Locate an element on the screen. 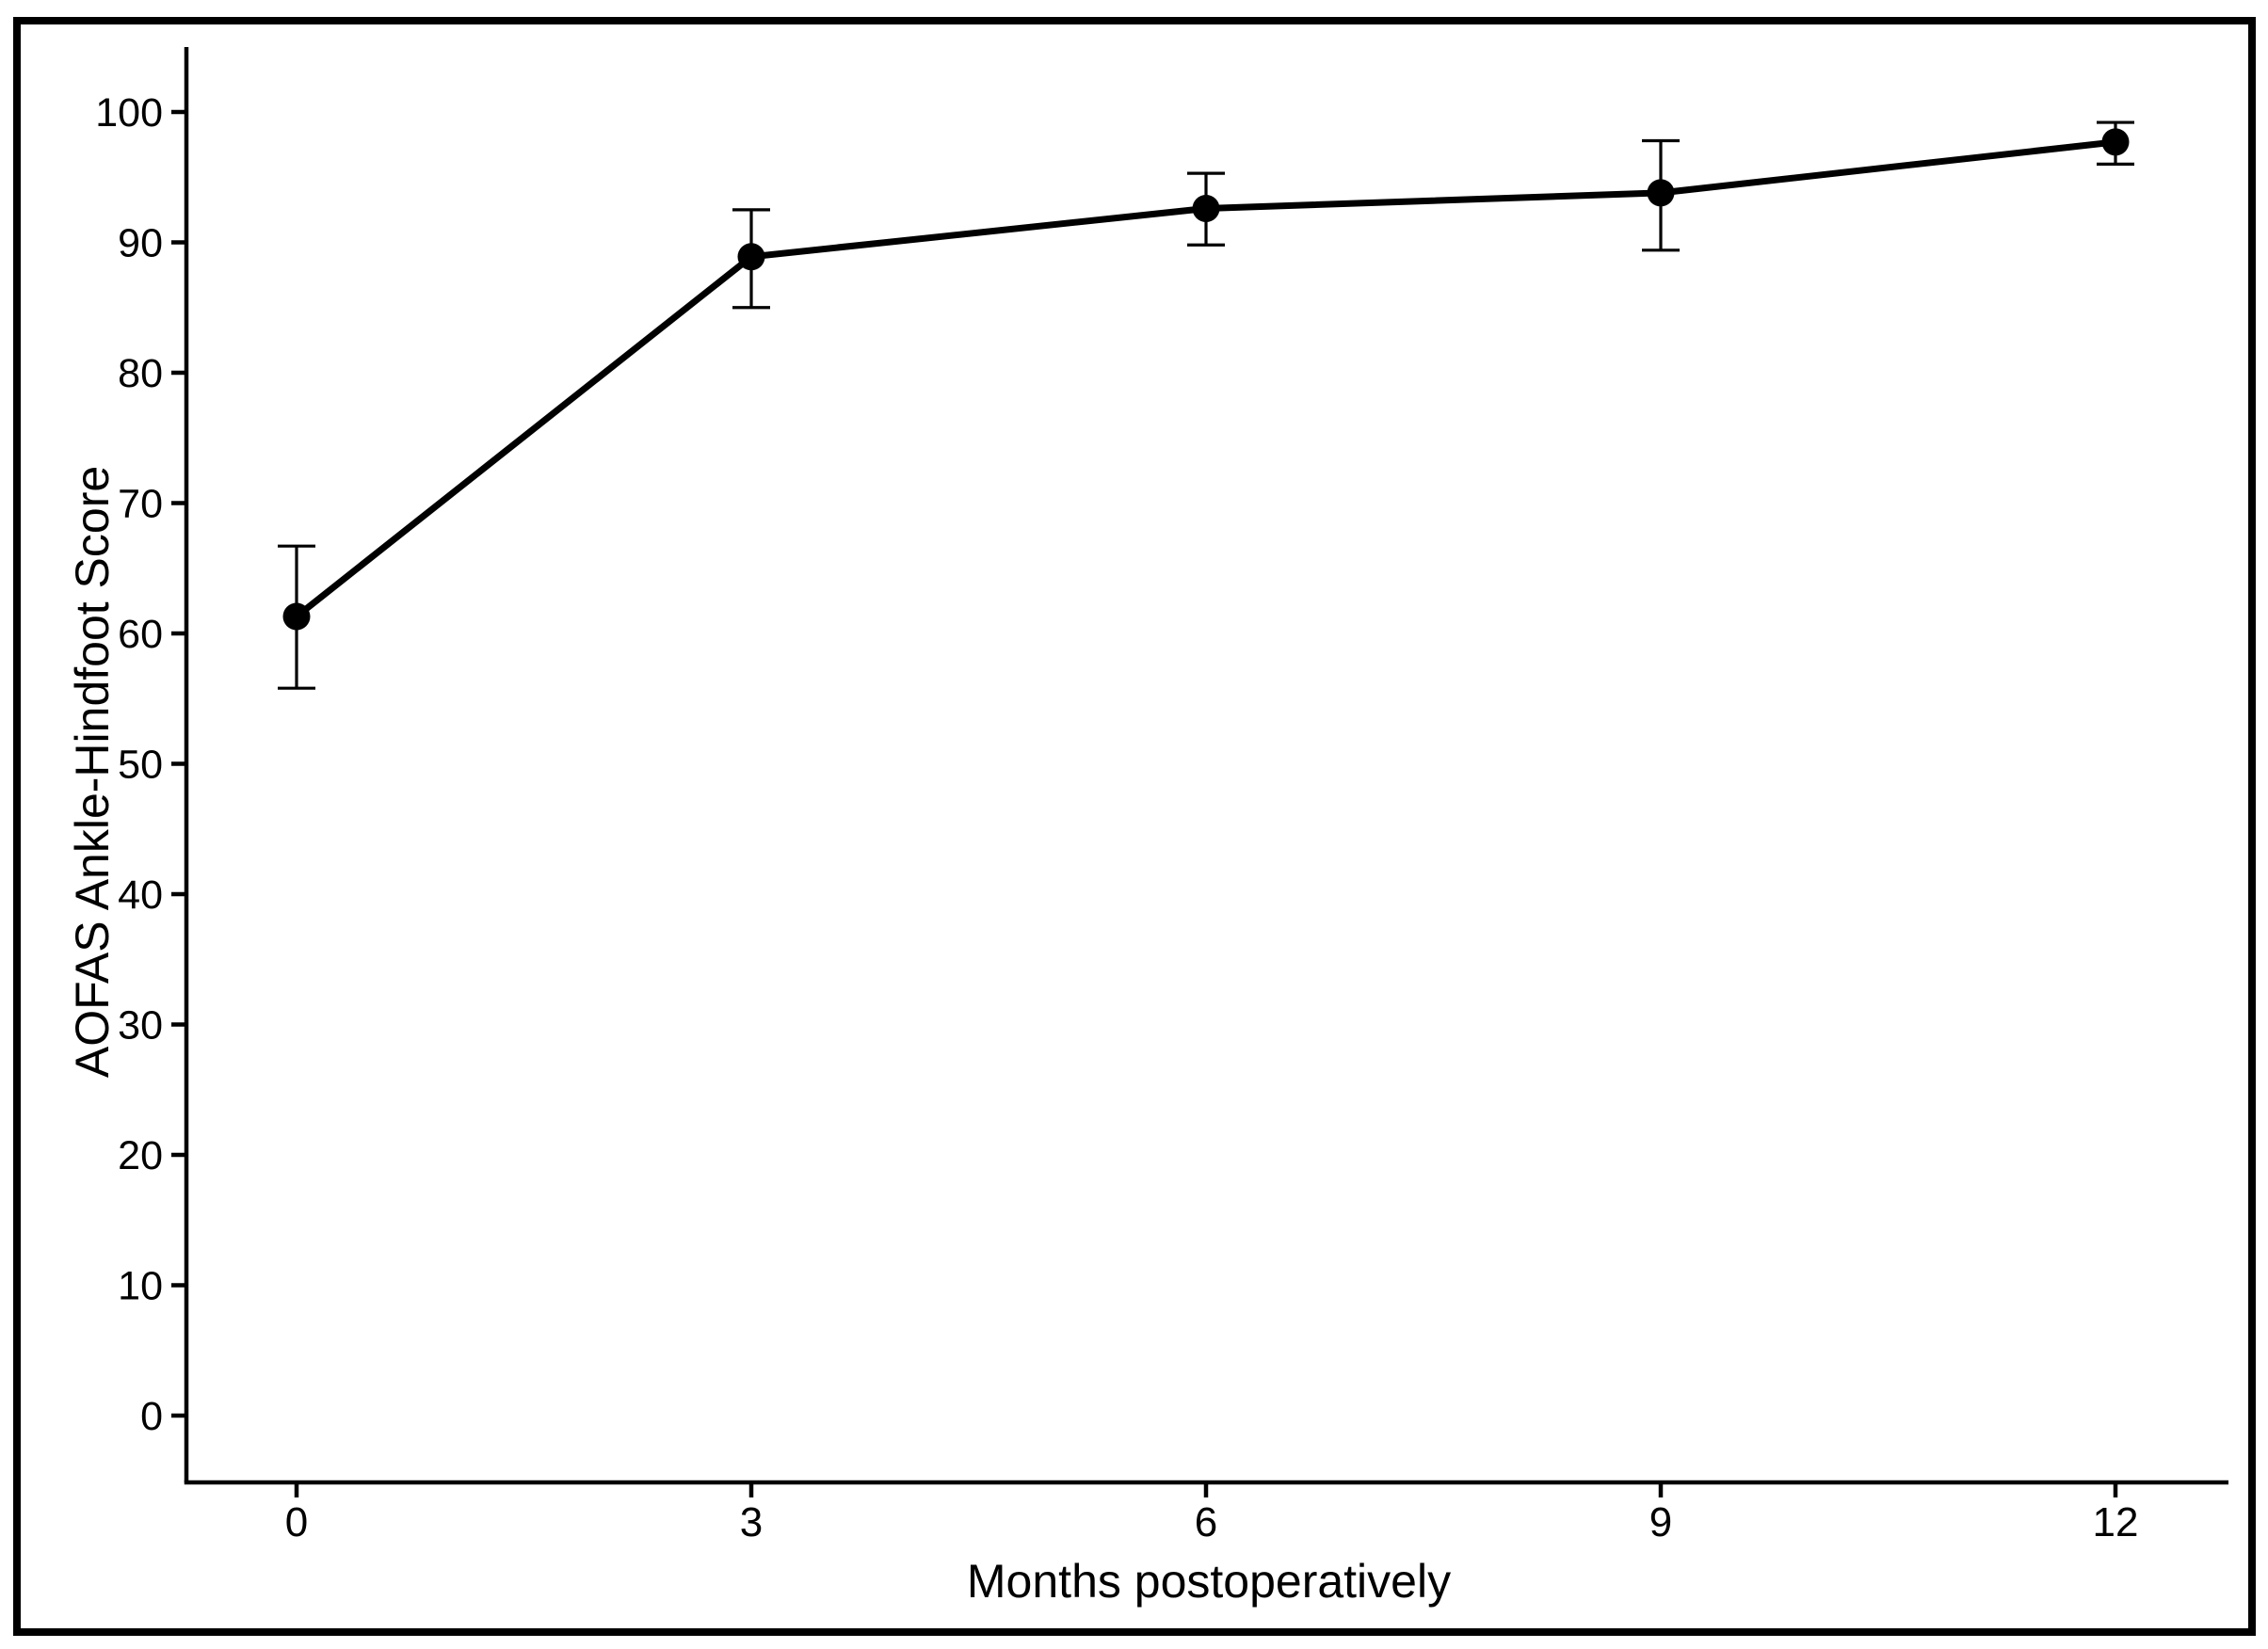 Image resolution: width=2268 pixels, height=1649 pixels. x-tick-label: 6 is located at coordinates (1206, 1522).